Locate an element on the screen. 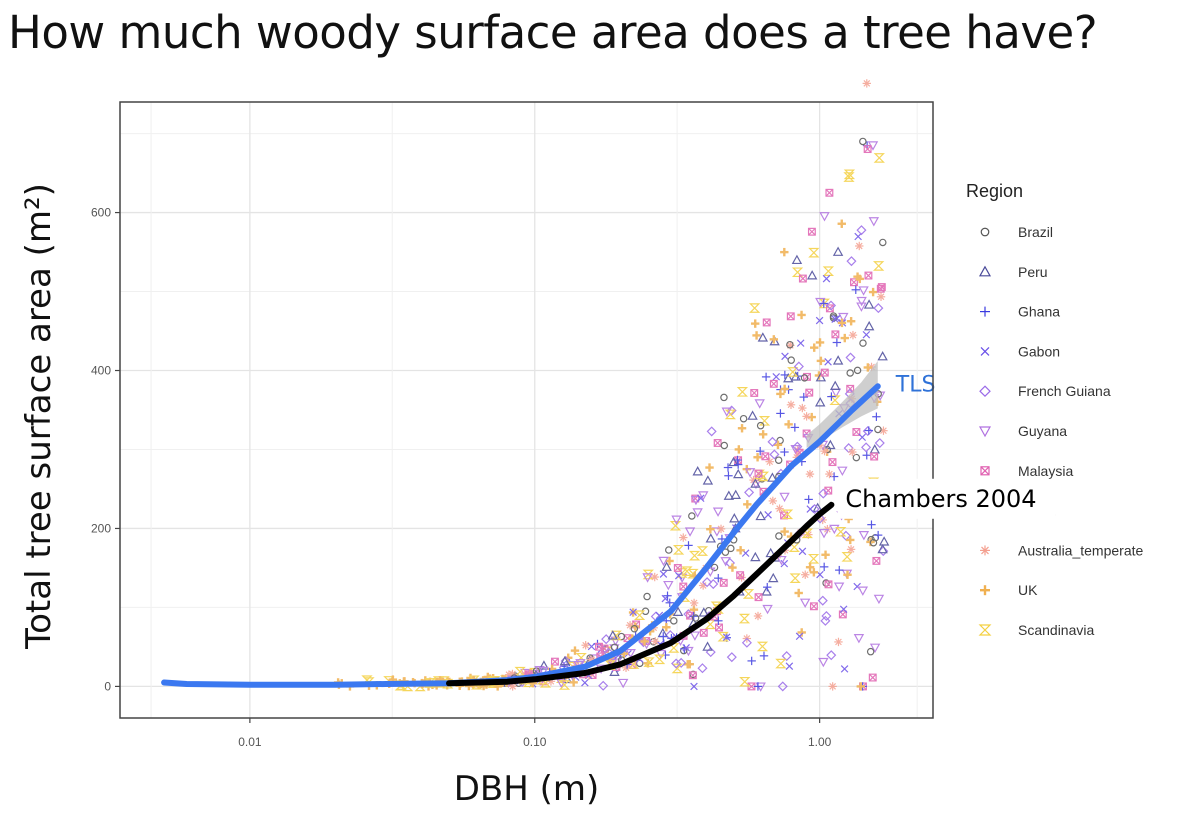 The height and width of the screenshot is (816, 1200). legend-label: Brazil is located at coordinates (1035, 232).